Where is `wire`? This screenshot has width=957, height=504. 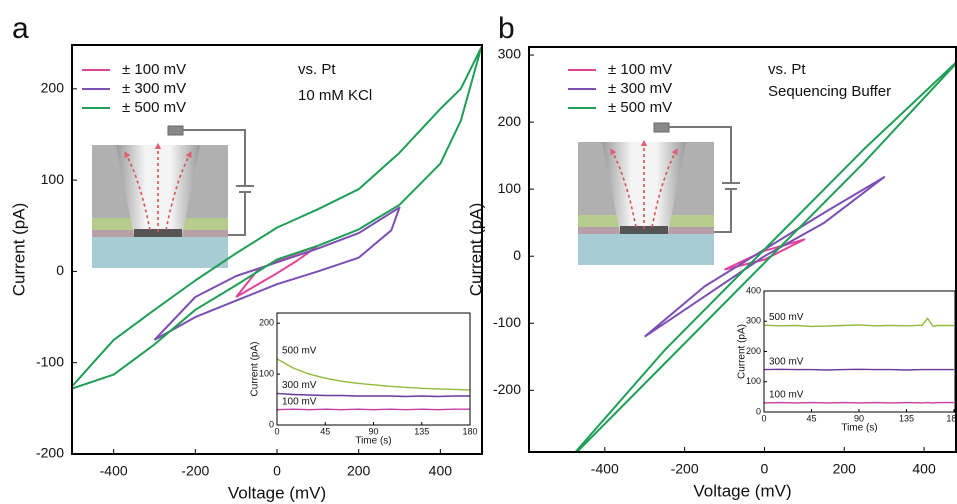
wire is located at coordinates (218, 182).